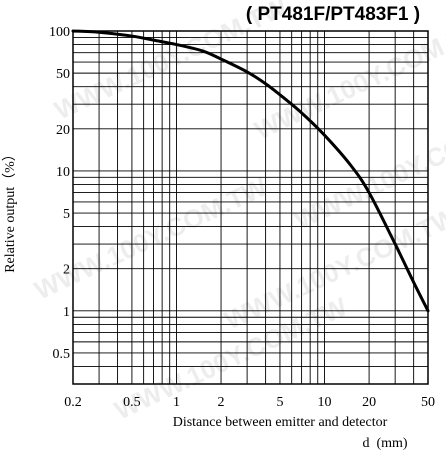 The height and width of the screenshot is (462, 446). What do you see at coordinates (63, 74) in the screenshot?
I see `y-tick-label: 50` at bounding box center [63, 74].